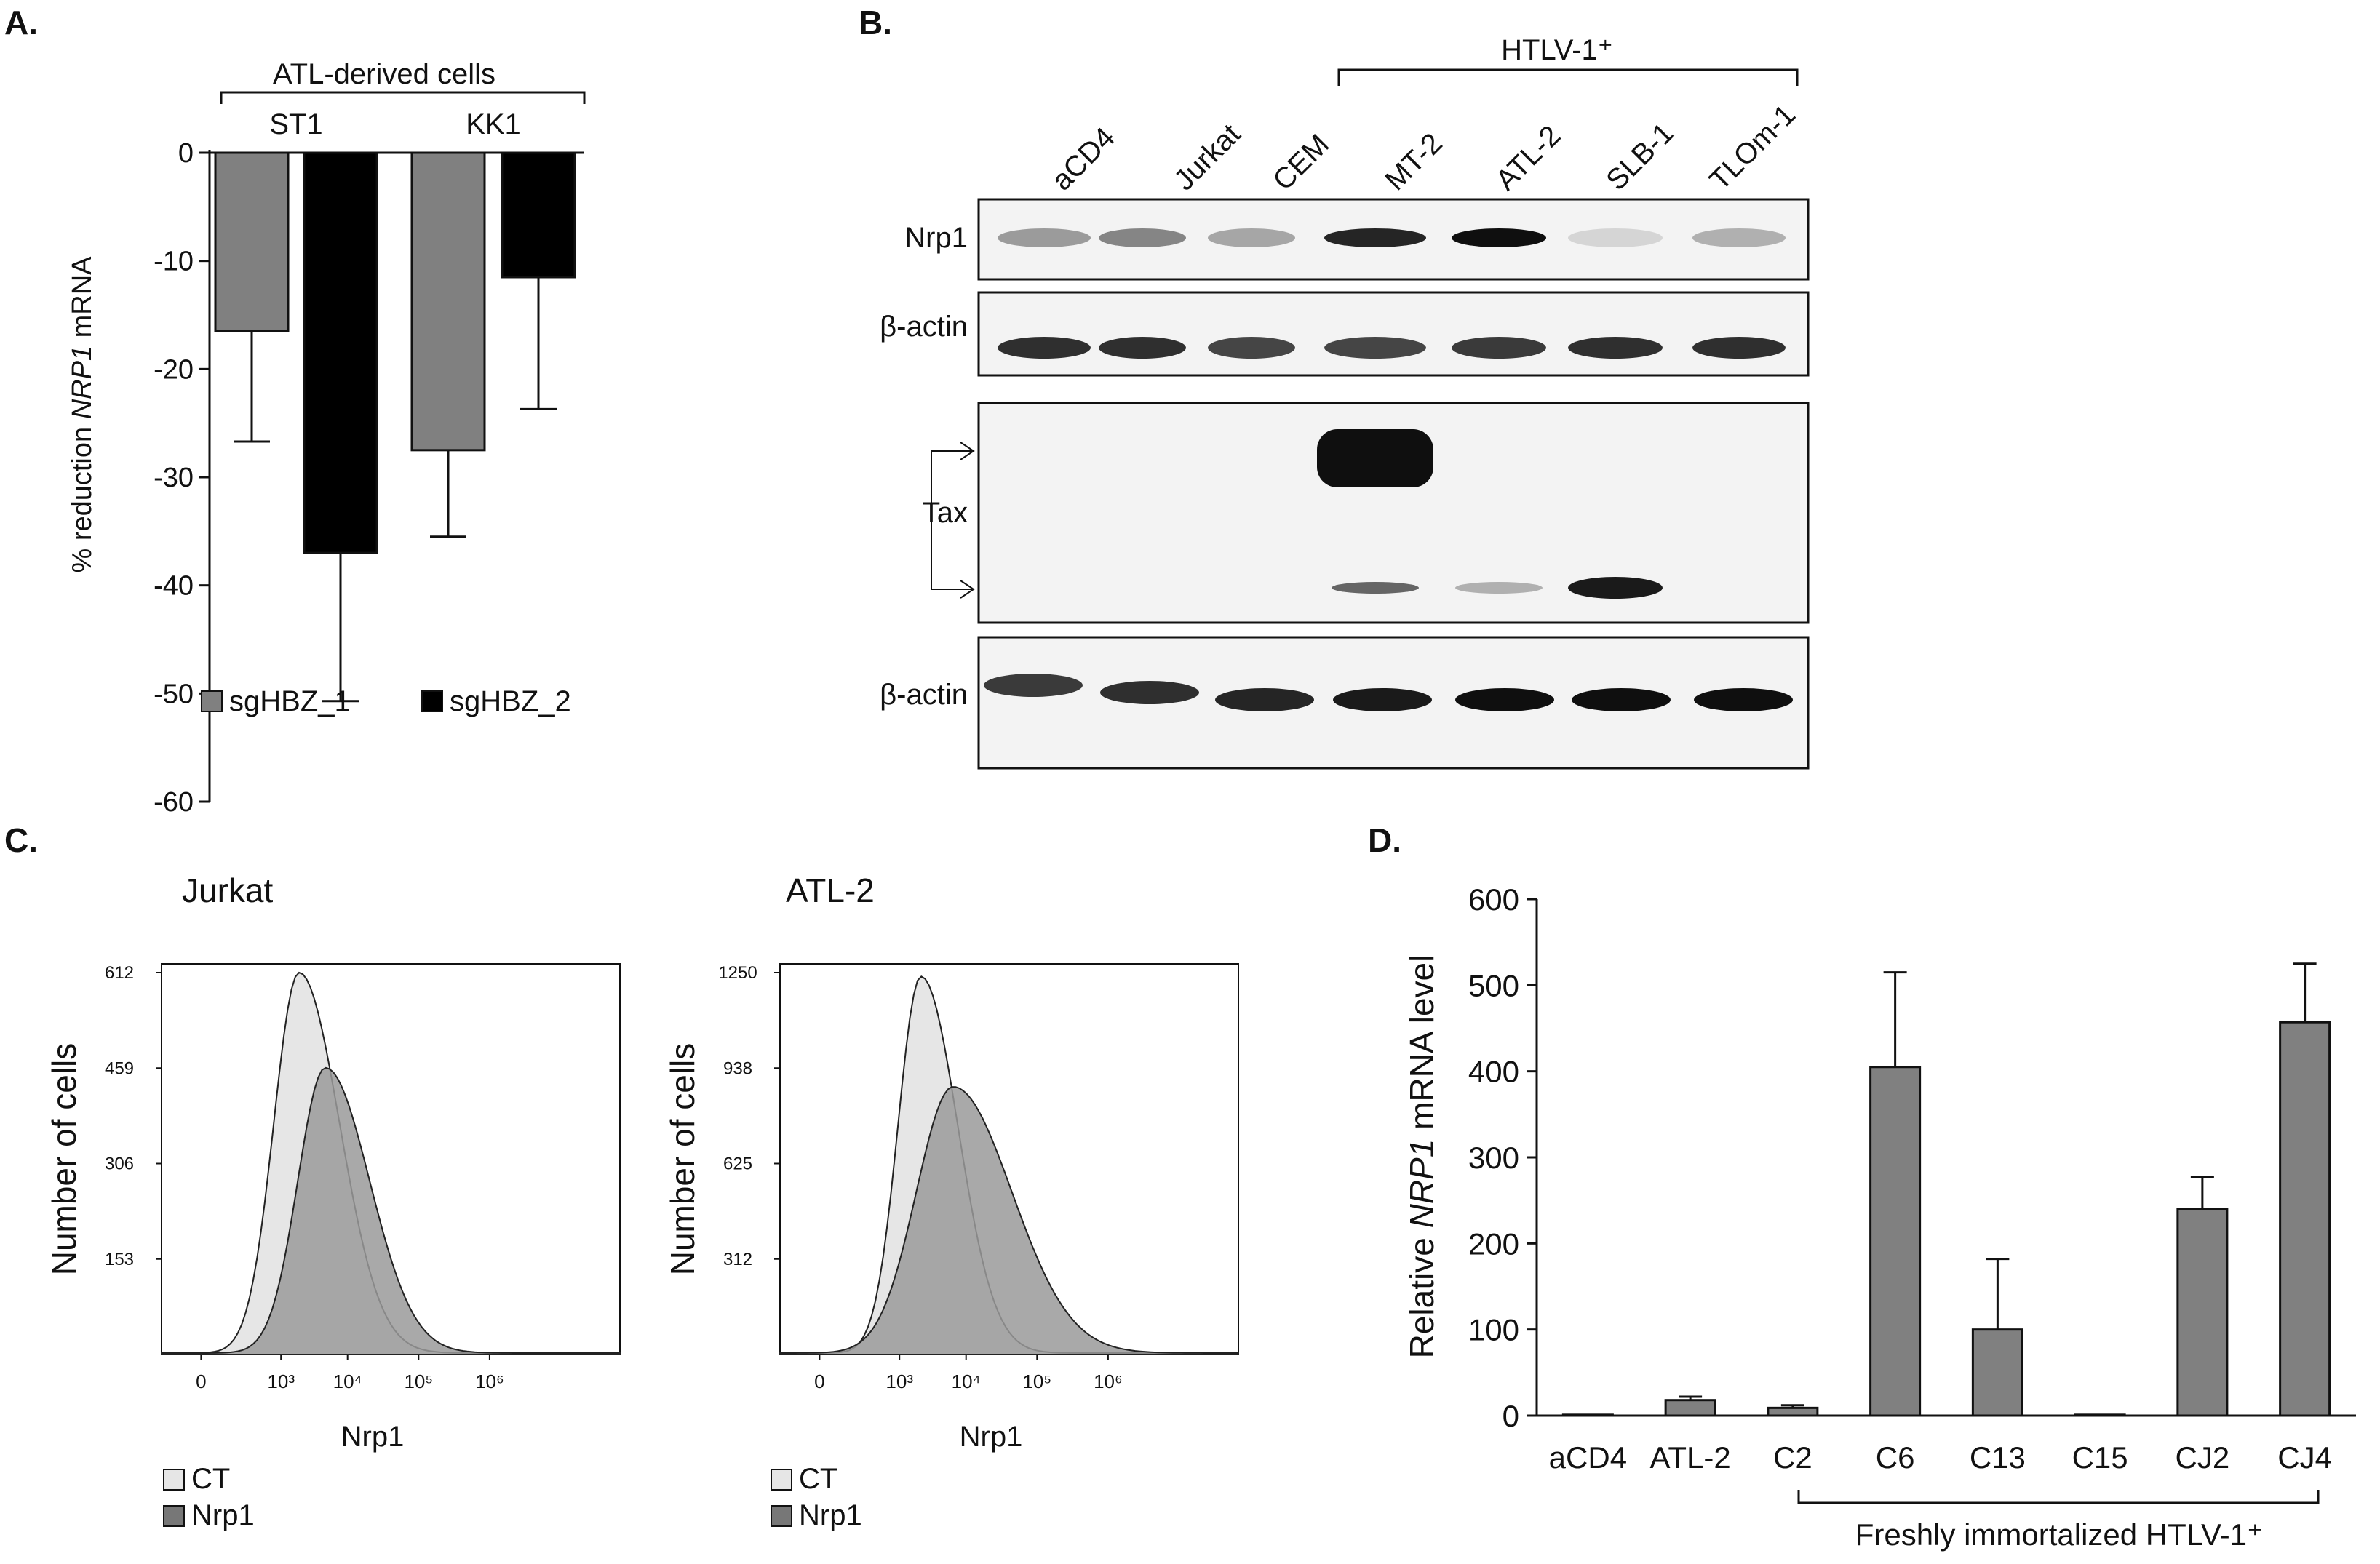  I want to click on panel-d-ytick-label: 100, so click(1493, 1330).